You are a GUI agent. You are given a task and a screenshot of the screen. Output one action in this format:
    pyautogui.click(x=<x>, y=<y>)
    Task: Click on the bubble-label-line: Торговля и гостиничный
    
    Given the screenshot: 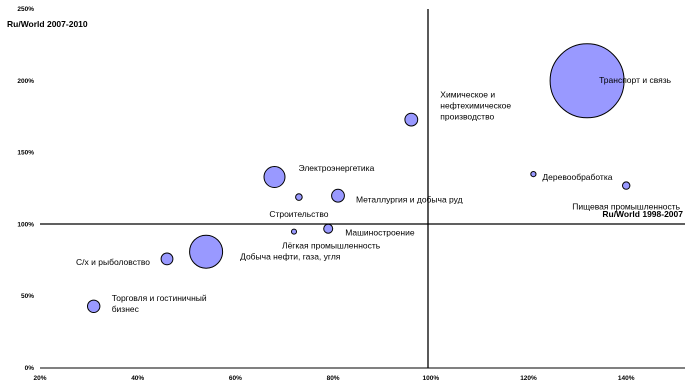 What is the action you would take?
    pyautogui.click(x=159, y=298)
    